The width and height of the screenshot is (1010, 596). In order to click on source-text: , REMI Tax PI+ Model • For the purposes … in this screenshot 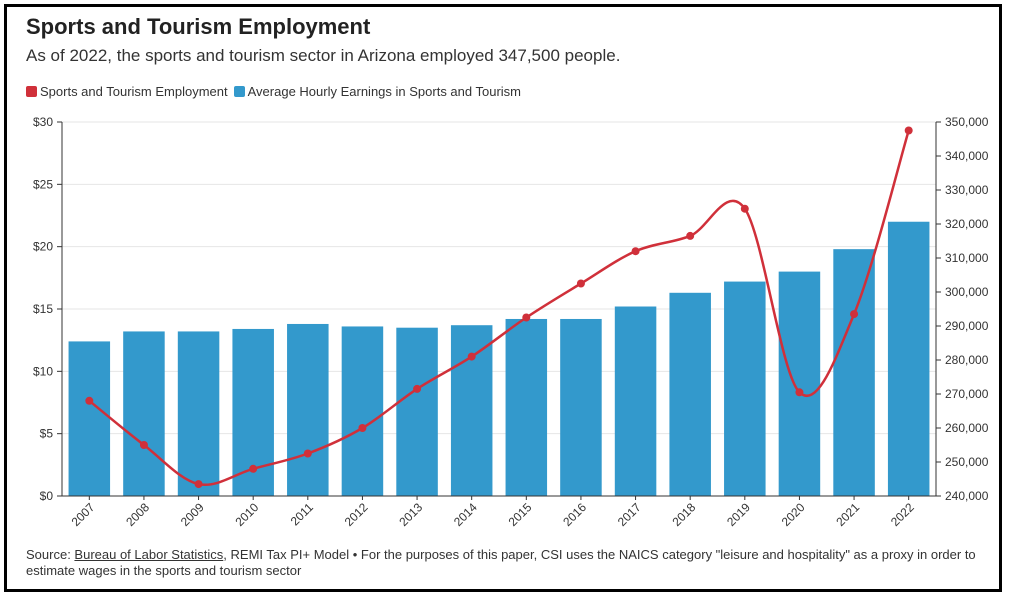, I will do `click(501, 562)`.